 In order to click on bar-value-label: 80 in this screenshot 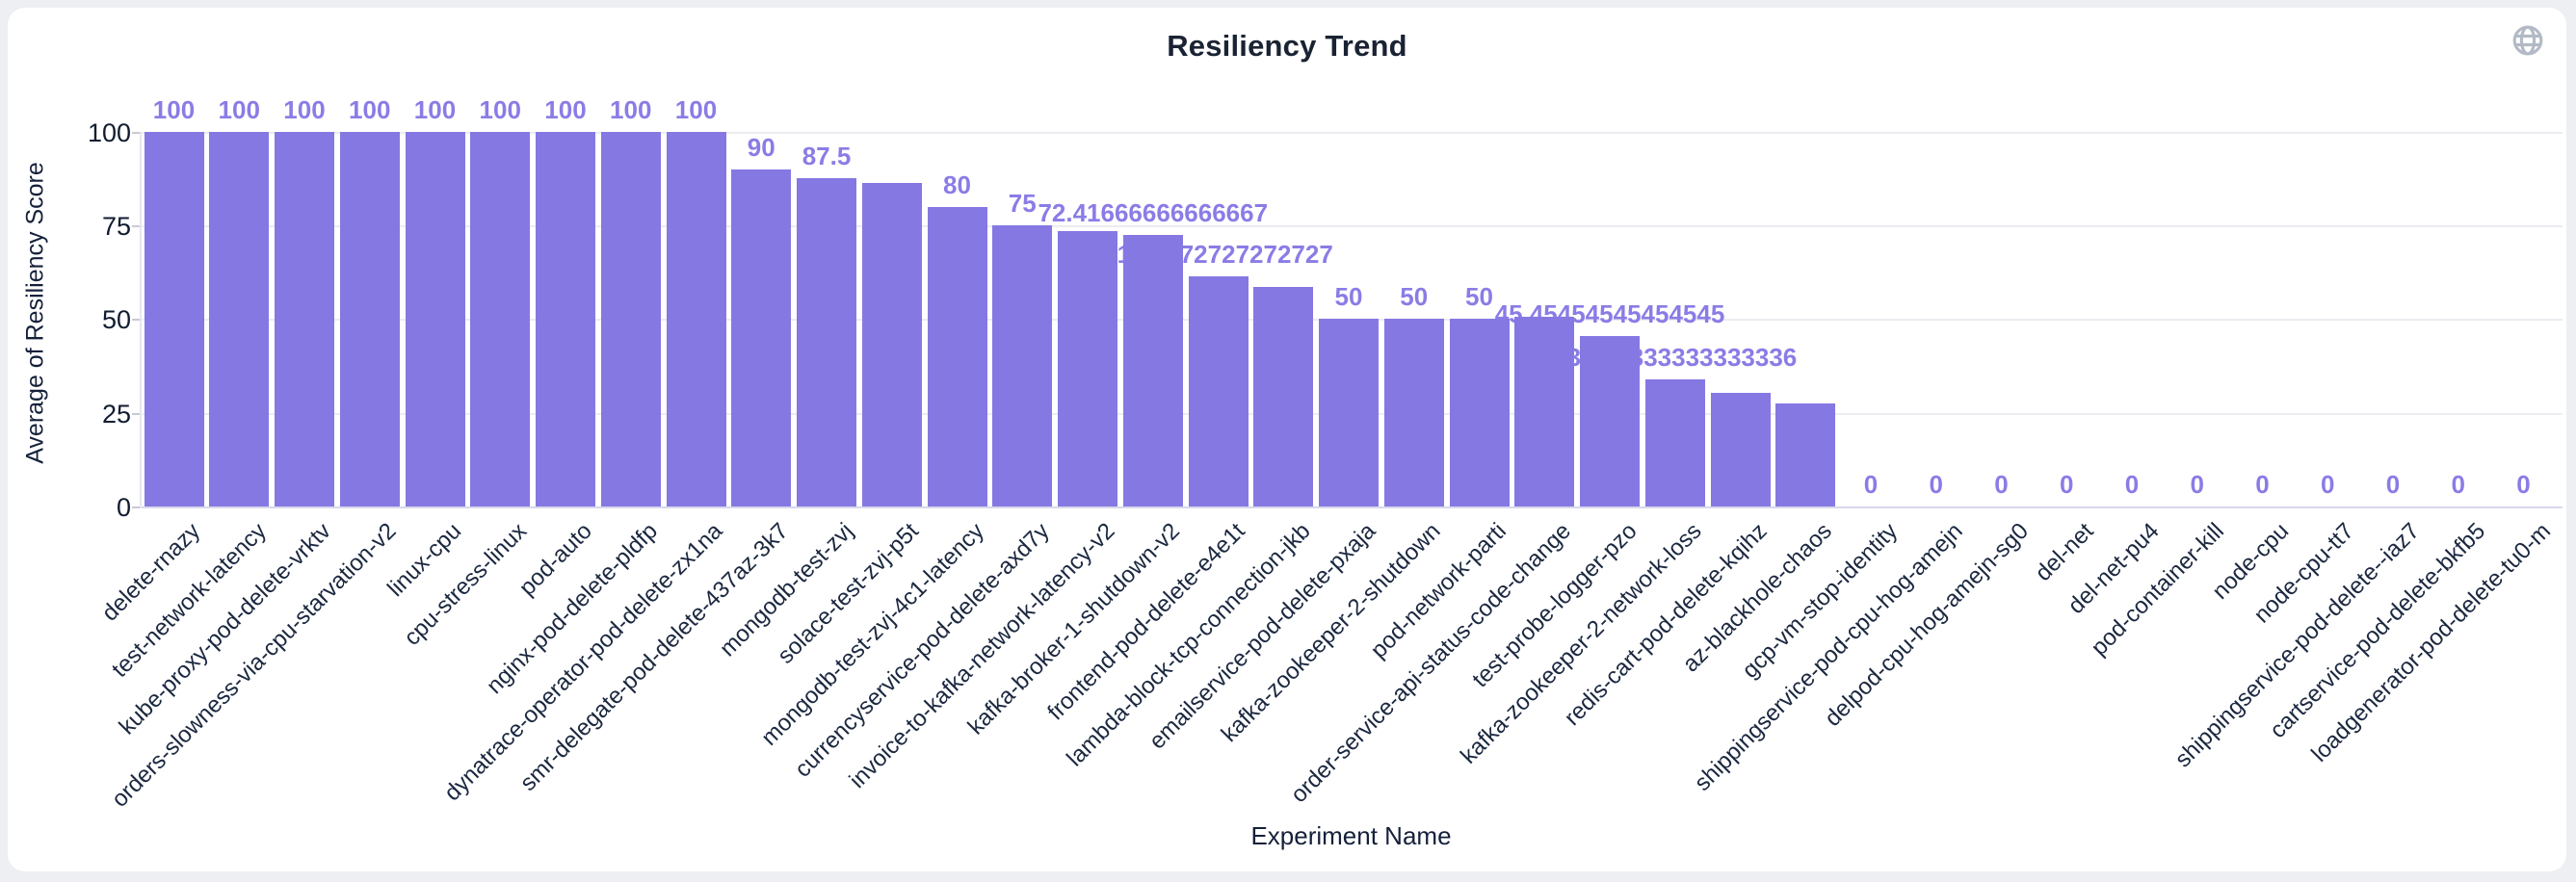, I will do `click(957, 184)`.